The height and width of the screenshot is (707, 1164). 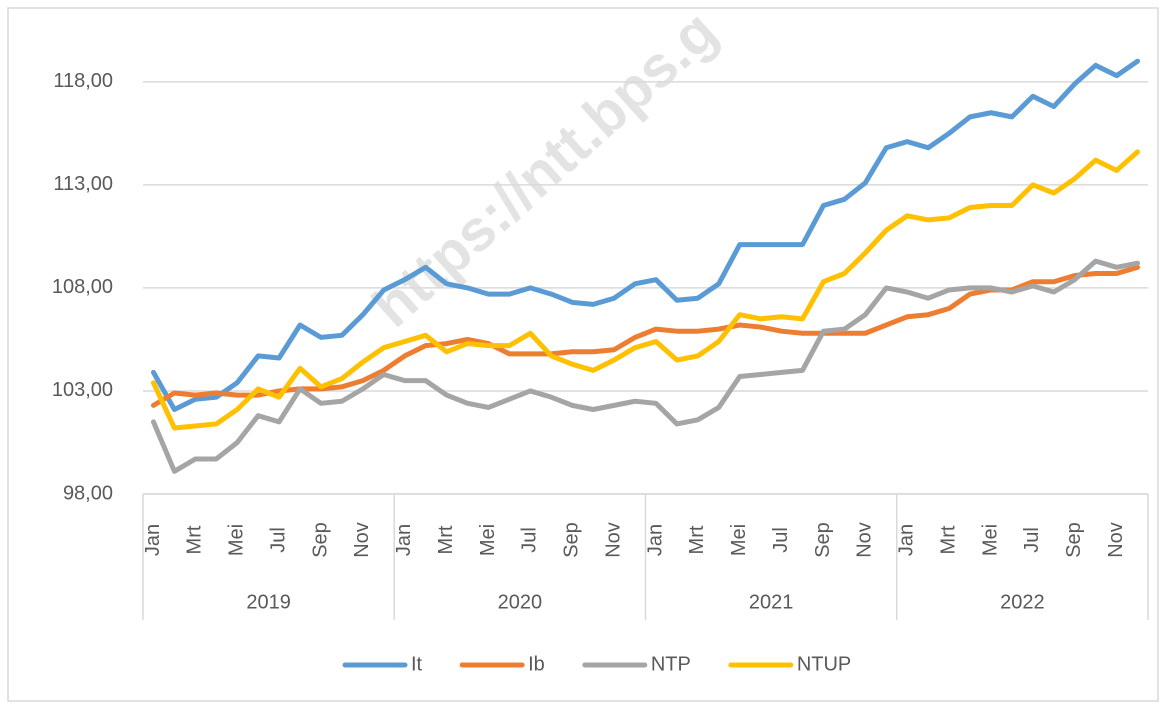 I want to click on y-tick-label: 98,00, so click(x=88, y=493).